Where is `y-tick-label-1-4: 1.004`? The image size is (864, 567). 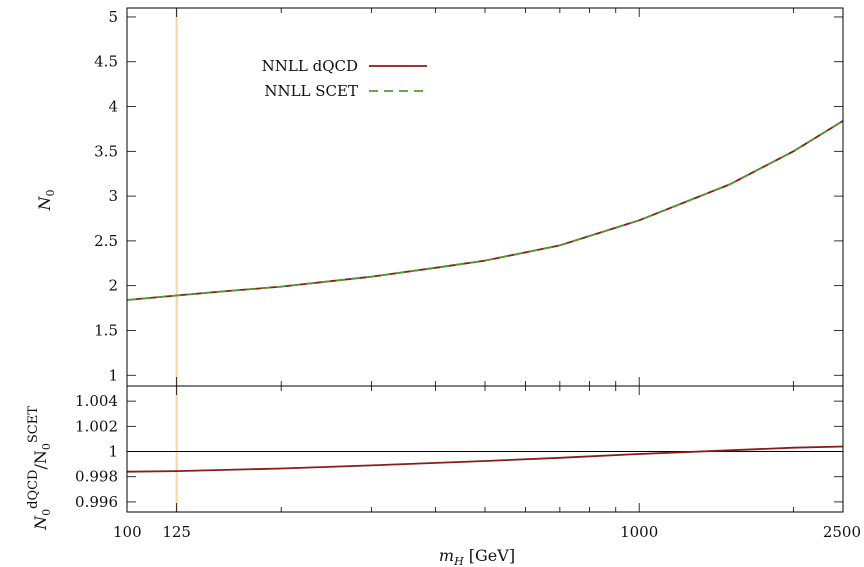 y-tick-label-1-4: 1.004 is located at coordinates (96, 401).